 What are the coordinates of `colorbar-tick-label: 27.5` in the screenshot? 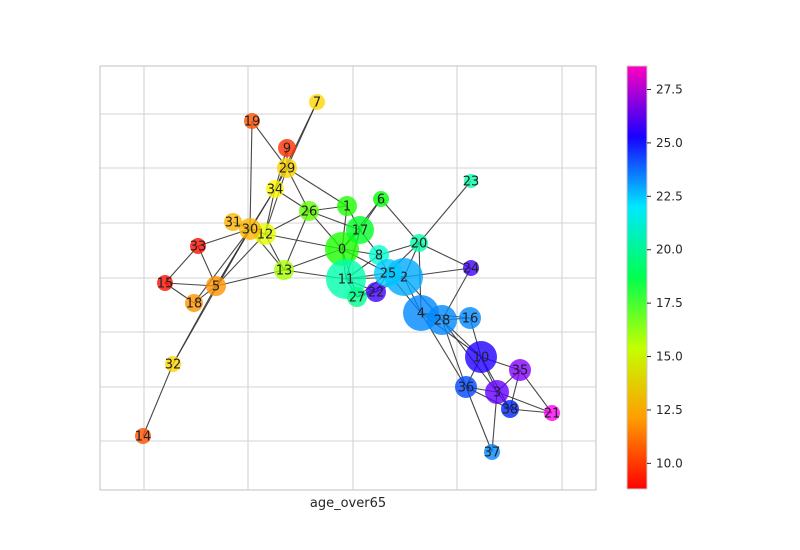 It's located at (669, 90).